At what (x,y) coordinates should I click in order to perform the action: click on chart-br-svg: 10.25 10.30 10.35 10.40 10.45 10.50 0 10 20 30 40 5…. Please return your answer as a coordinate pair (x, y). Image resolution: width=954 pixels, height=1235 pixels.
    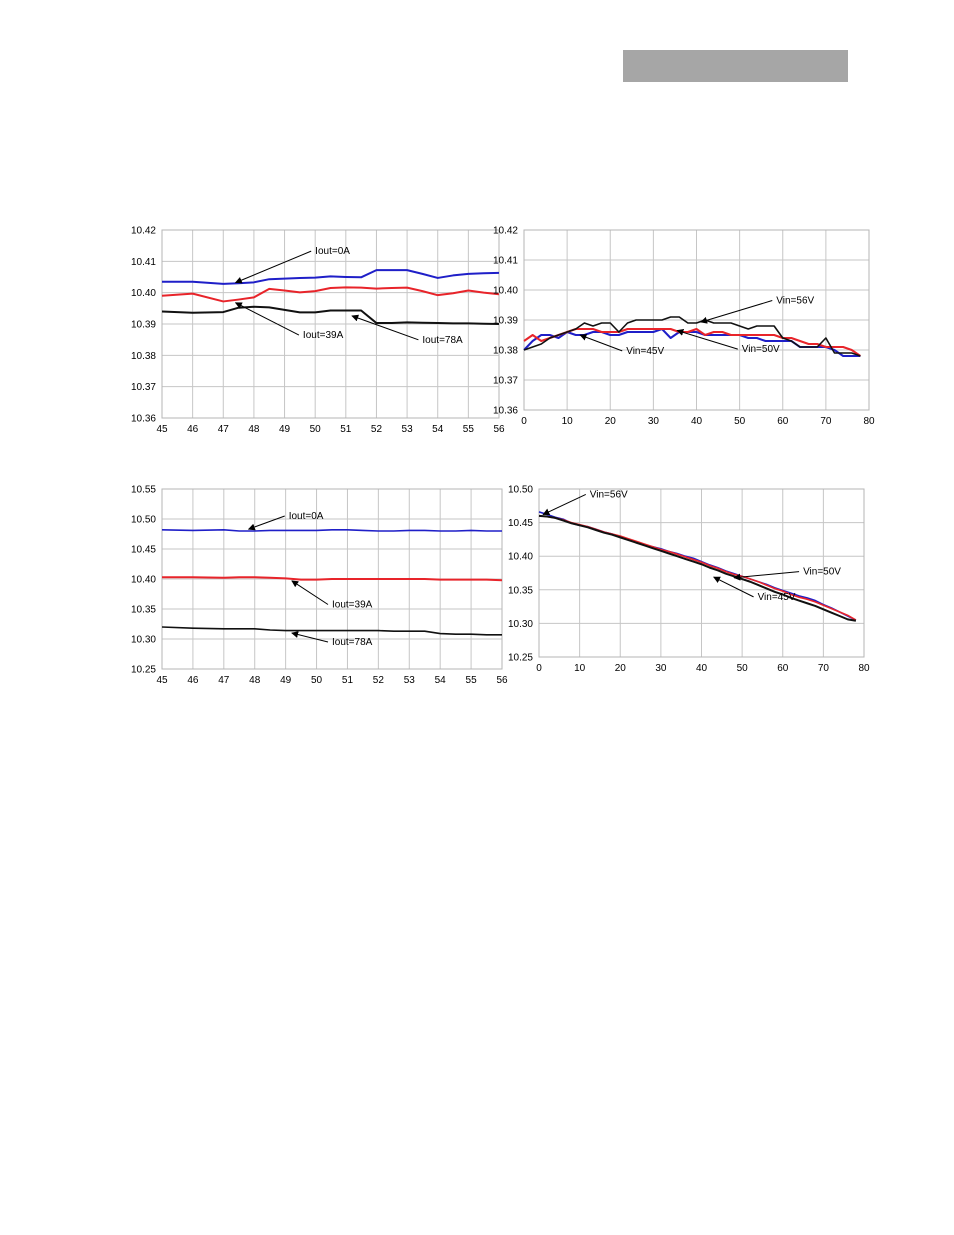
    Looking at the image, I should click on (689, 580).